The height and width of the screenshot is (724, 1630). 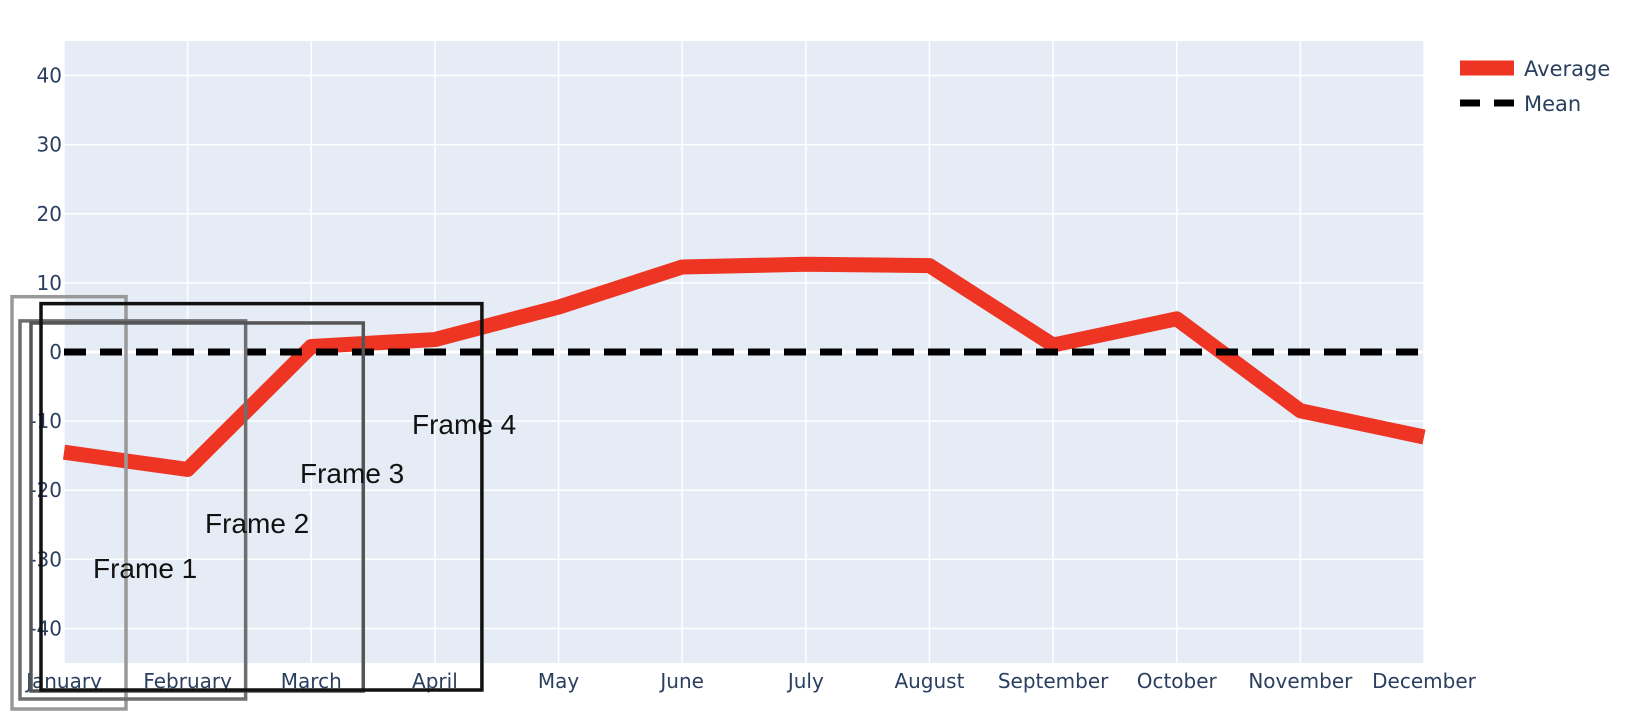 I want to click on y-tick-label: 30, so click(x=49, y=145).